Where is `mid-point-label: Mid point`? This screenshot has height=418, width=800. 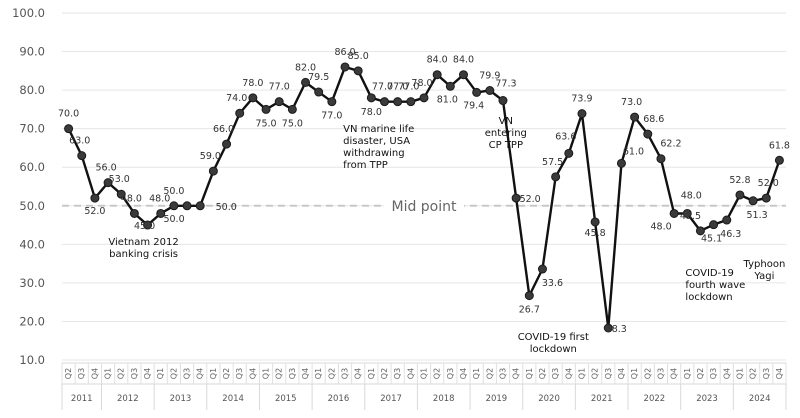 mid-point-label: Mid point is located at coordinates (424, 207).